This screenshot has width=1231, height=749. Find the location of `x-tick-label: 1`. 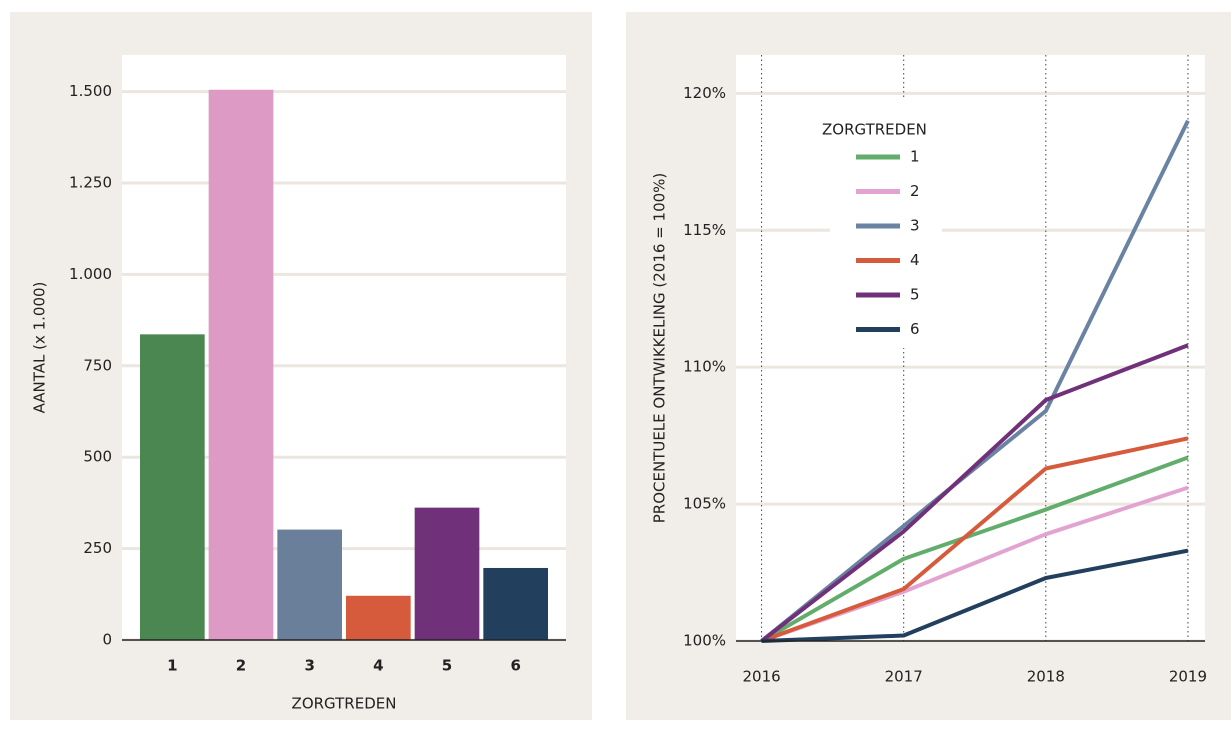

x-tick-label: 1 is located at coordinates (172, 666).